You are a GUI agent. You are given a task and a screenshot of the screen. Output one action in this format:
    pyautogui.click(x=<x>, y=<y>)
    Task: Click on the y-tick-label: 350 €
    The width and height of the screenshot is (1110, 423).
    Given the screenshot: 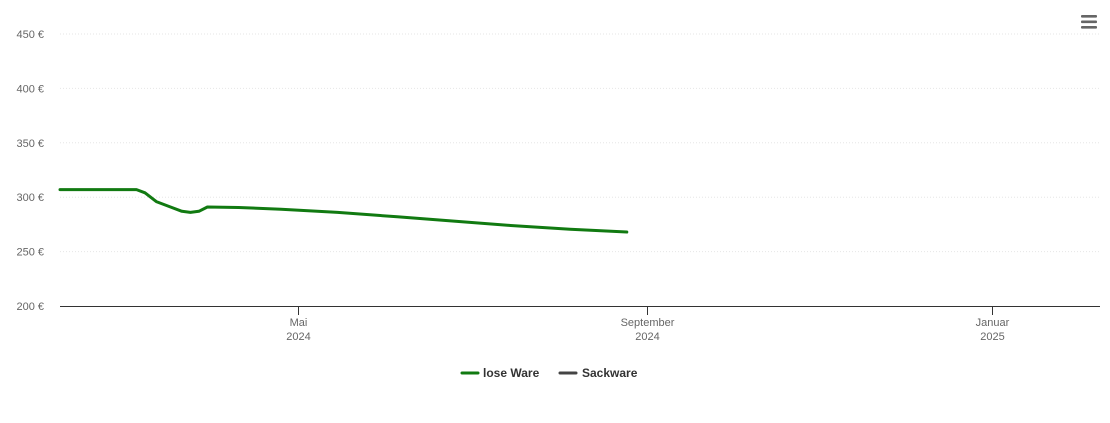 What is the action you would take?
    pyautogui.click(x=30, y=144)
    